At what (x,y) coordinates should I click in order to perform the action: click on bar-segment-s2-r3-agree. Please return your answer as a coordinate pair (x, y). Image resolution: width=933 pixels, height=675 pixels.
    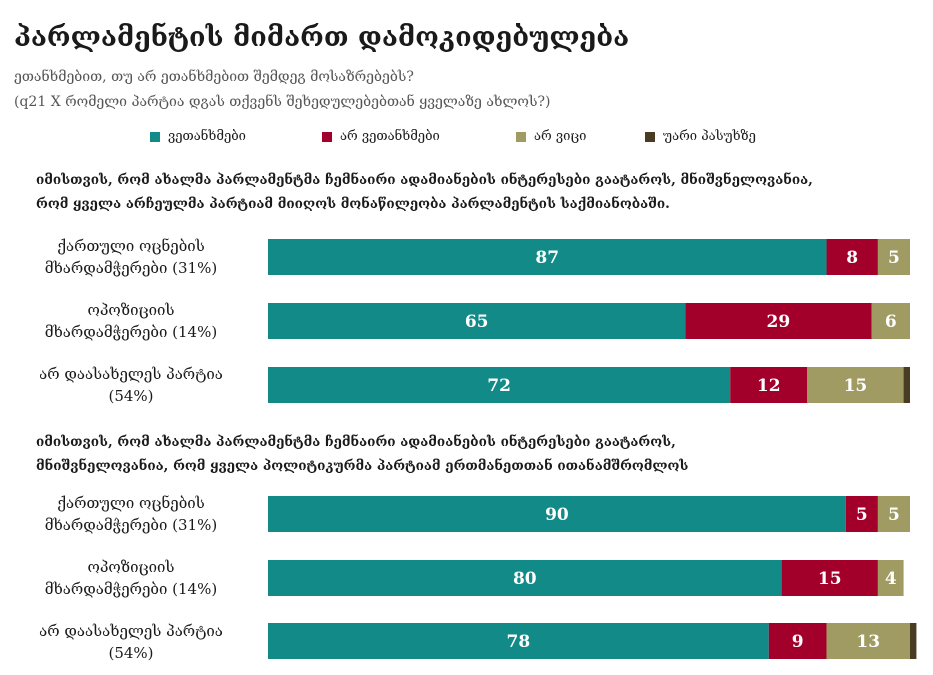
    Looking at the image, I should click on (518, 641).